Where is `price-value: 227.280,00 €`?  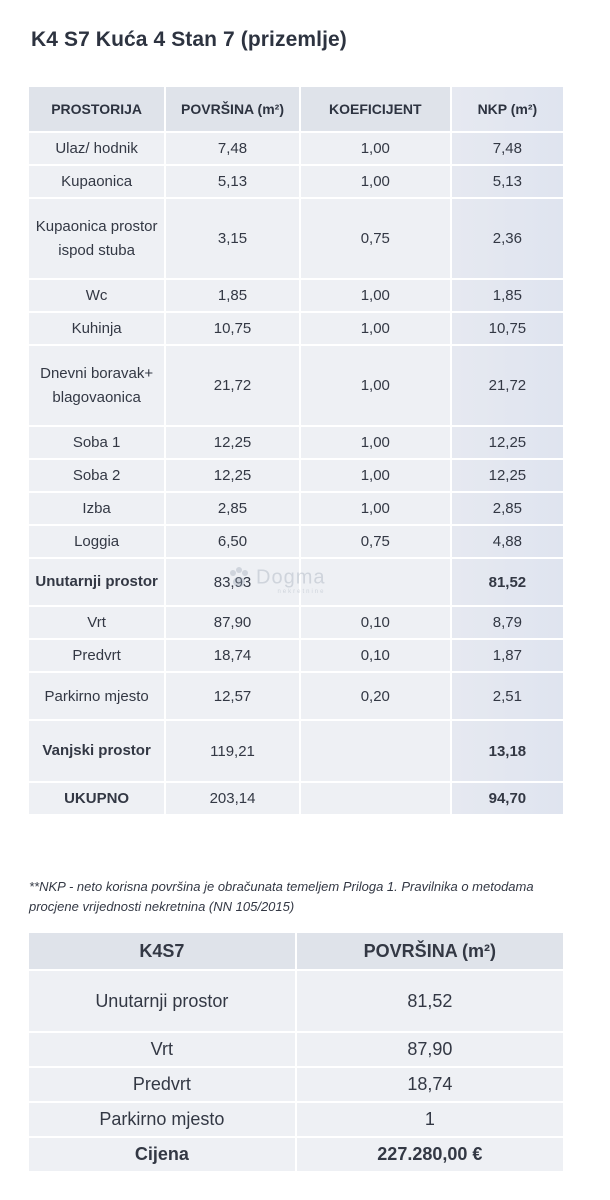 price-value: 227.280,00 € is located at coordinates (429, 1154).